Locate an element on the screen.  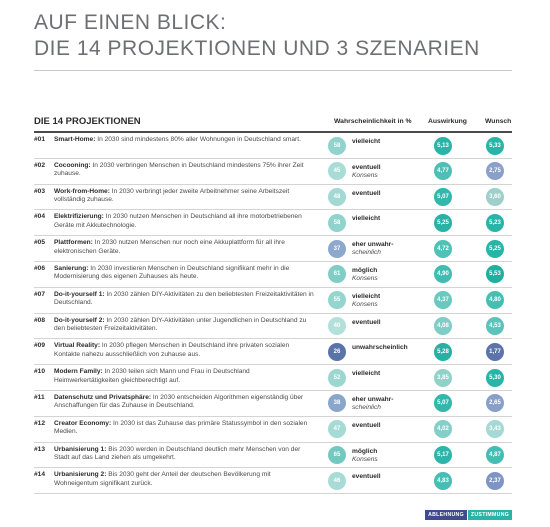
wish-circle: 5,25 is located at coordinates (495, 248).